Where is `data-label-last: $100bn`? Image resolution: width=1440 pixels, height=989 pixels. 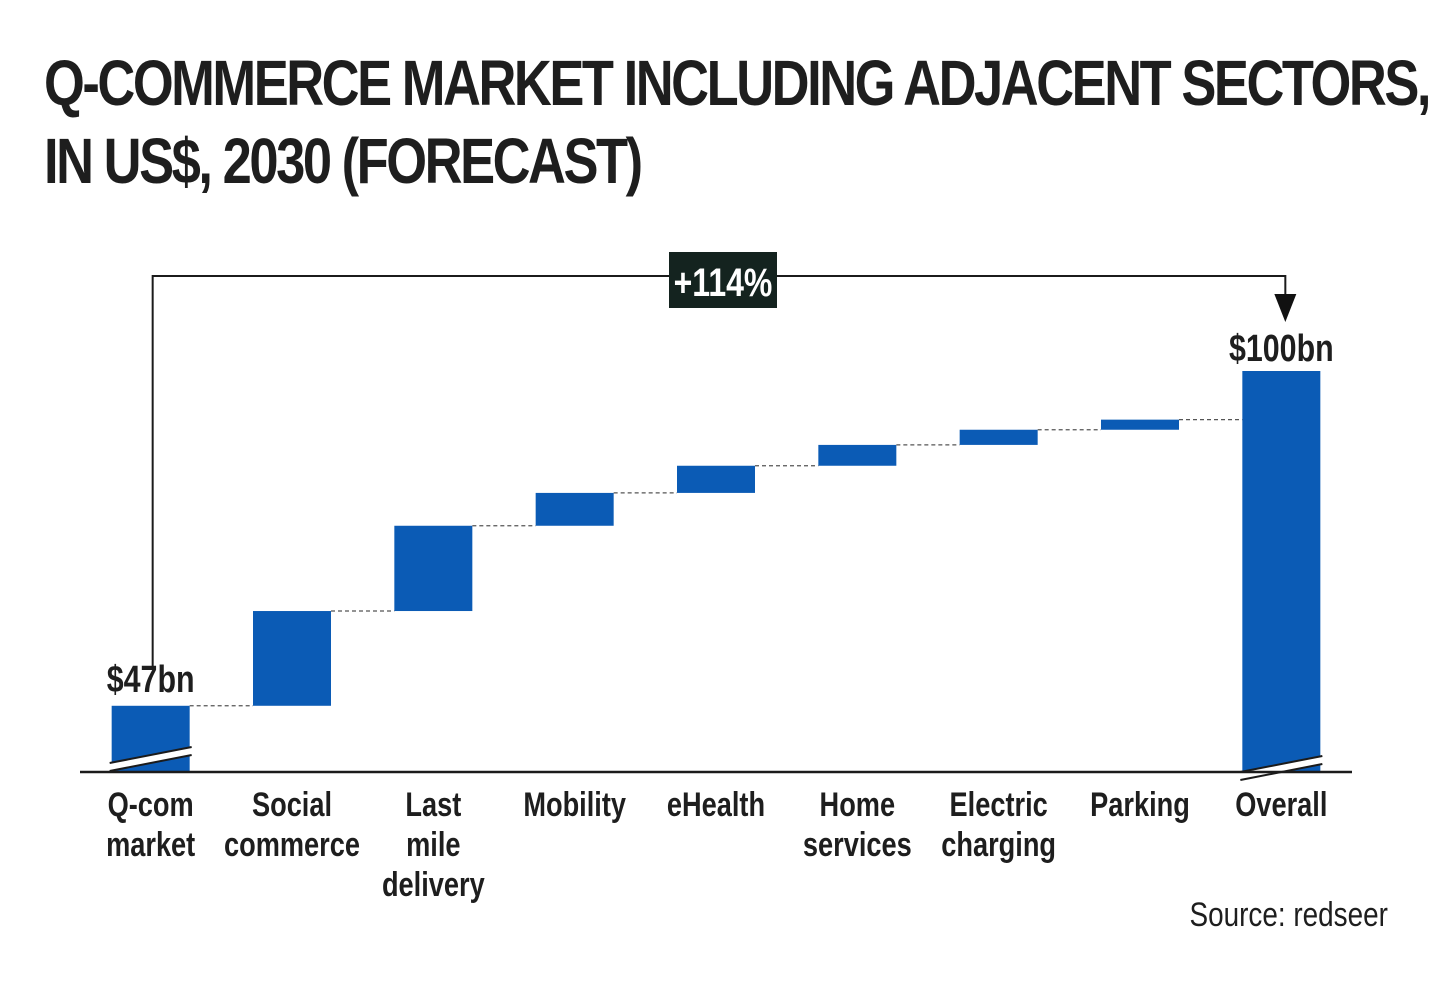
data-label-last: $100bn is located at coordinates (1281, 349).